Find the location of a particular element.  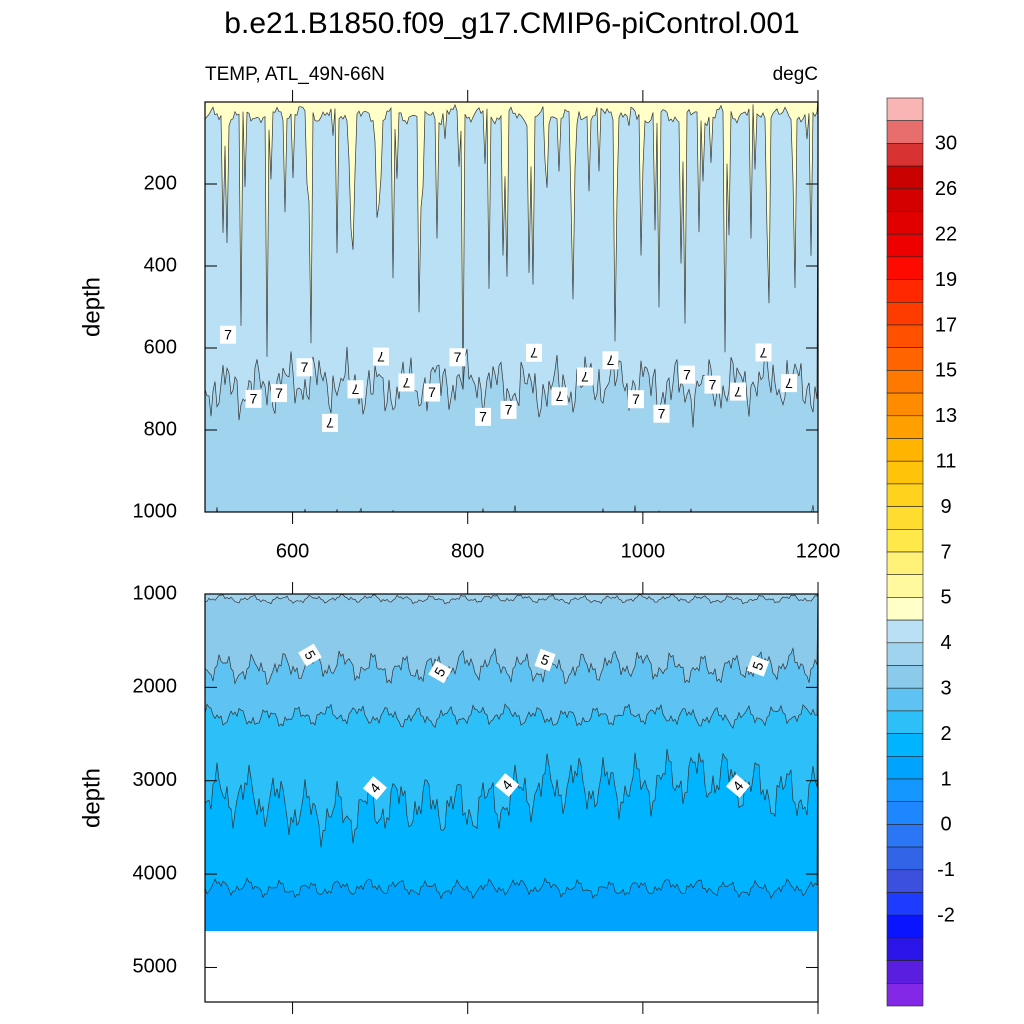

colorbar-label: 3 is located at coordinates (945, 688).